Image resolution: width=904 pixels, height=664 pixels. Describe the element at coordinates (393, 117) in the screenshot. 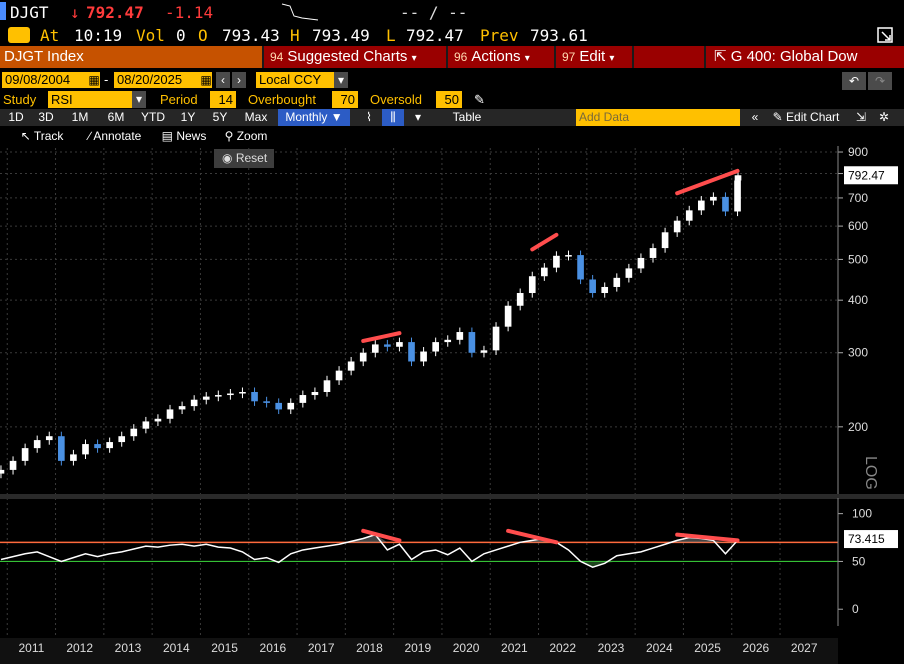

I see `candle-chart-icon: ⫼` at that location.